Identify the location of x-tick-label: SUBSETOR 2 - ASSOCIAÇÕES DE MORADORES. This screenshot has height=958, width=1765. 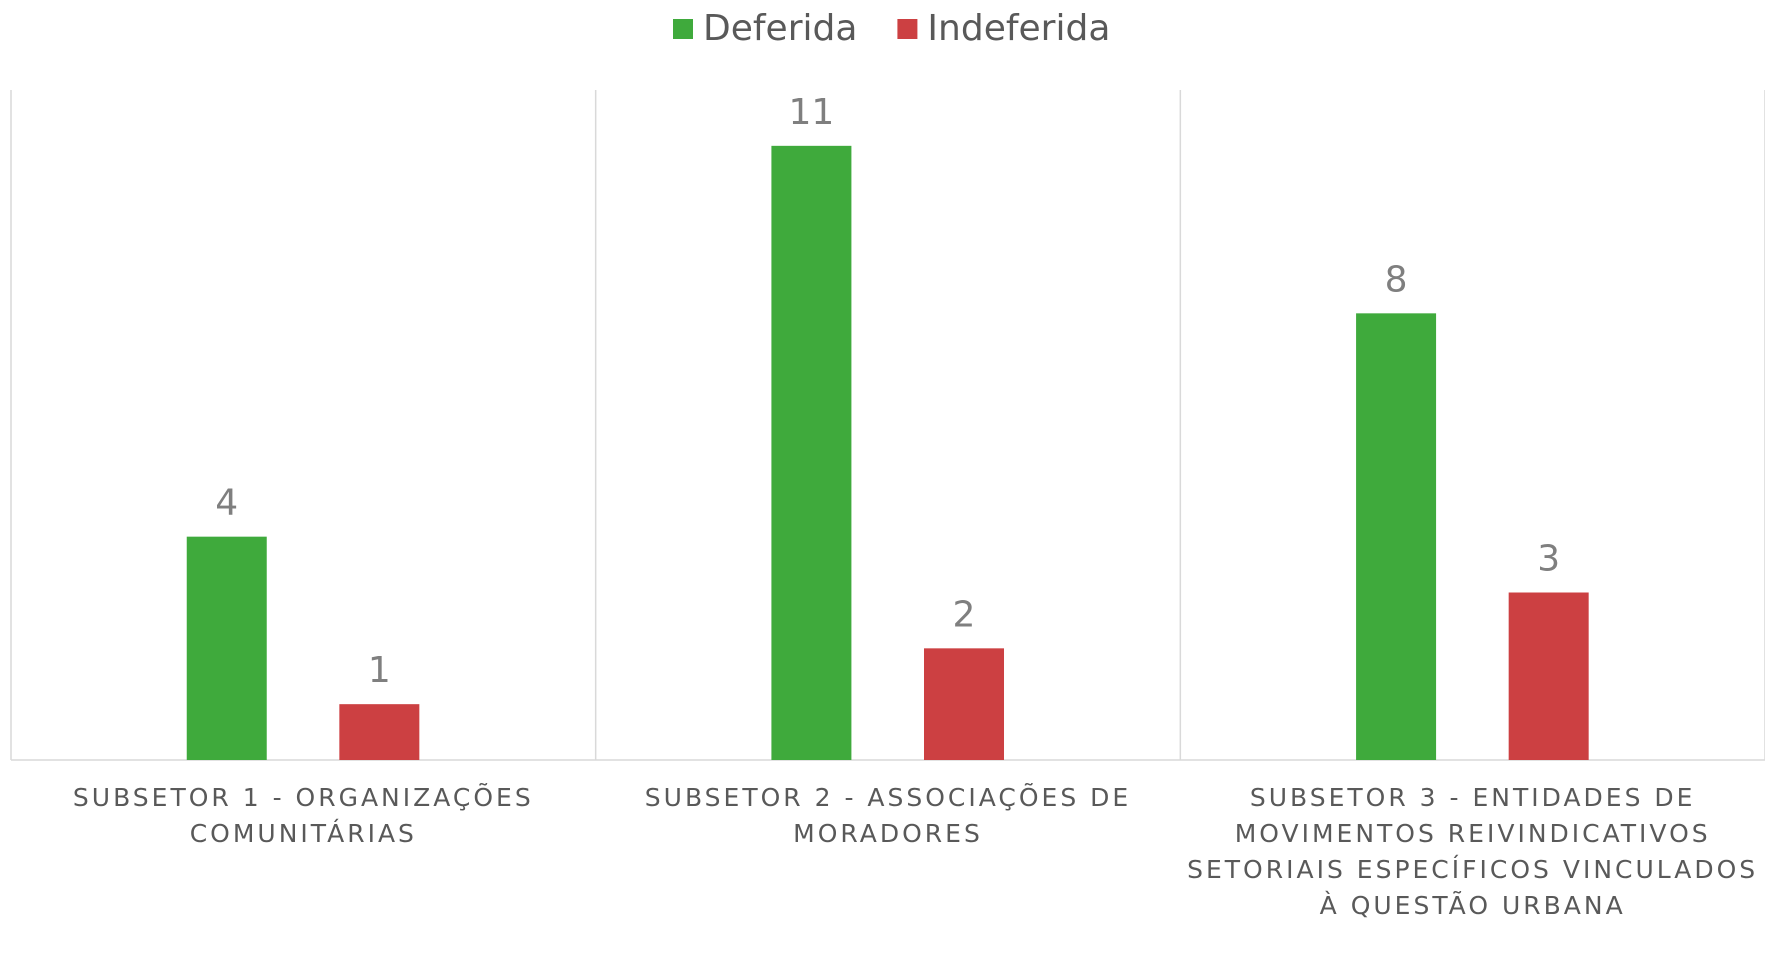
(888, 815).